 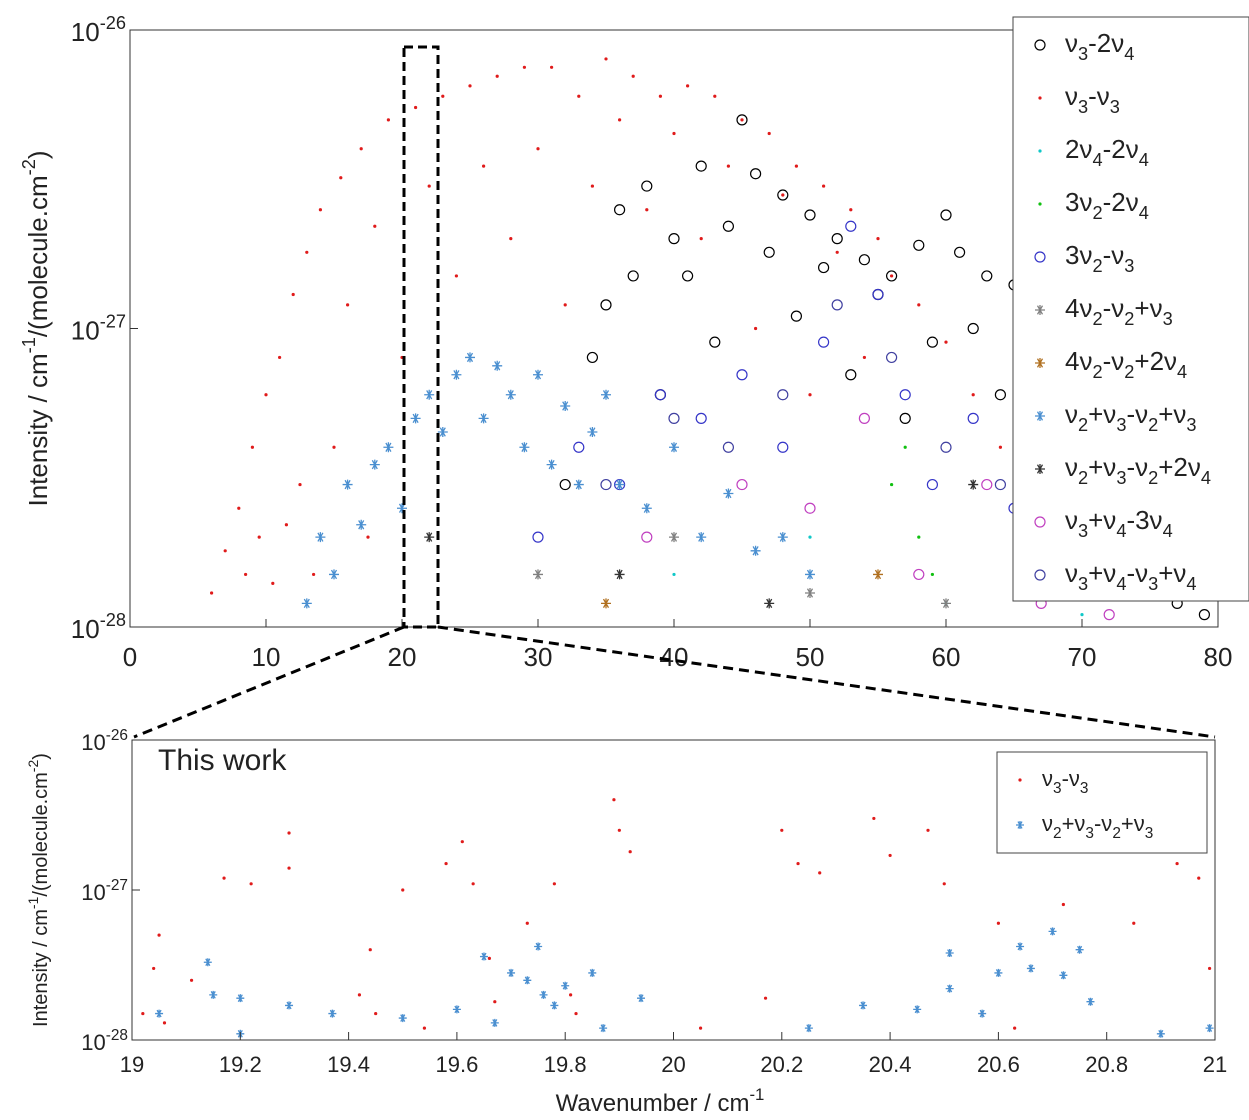 I want to click on y-tick-label: 10-27, so click(x=98, y=328).